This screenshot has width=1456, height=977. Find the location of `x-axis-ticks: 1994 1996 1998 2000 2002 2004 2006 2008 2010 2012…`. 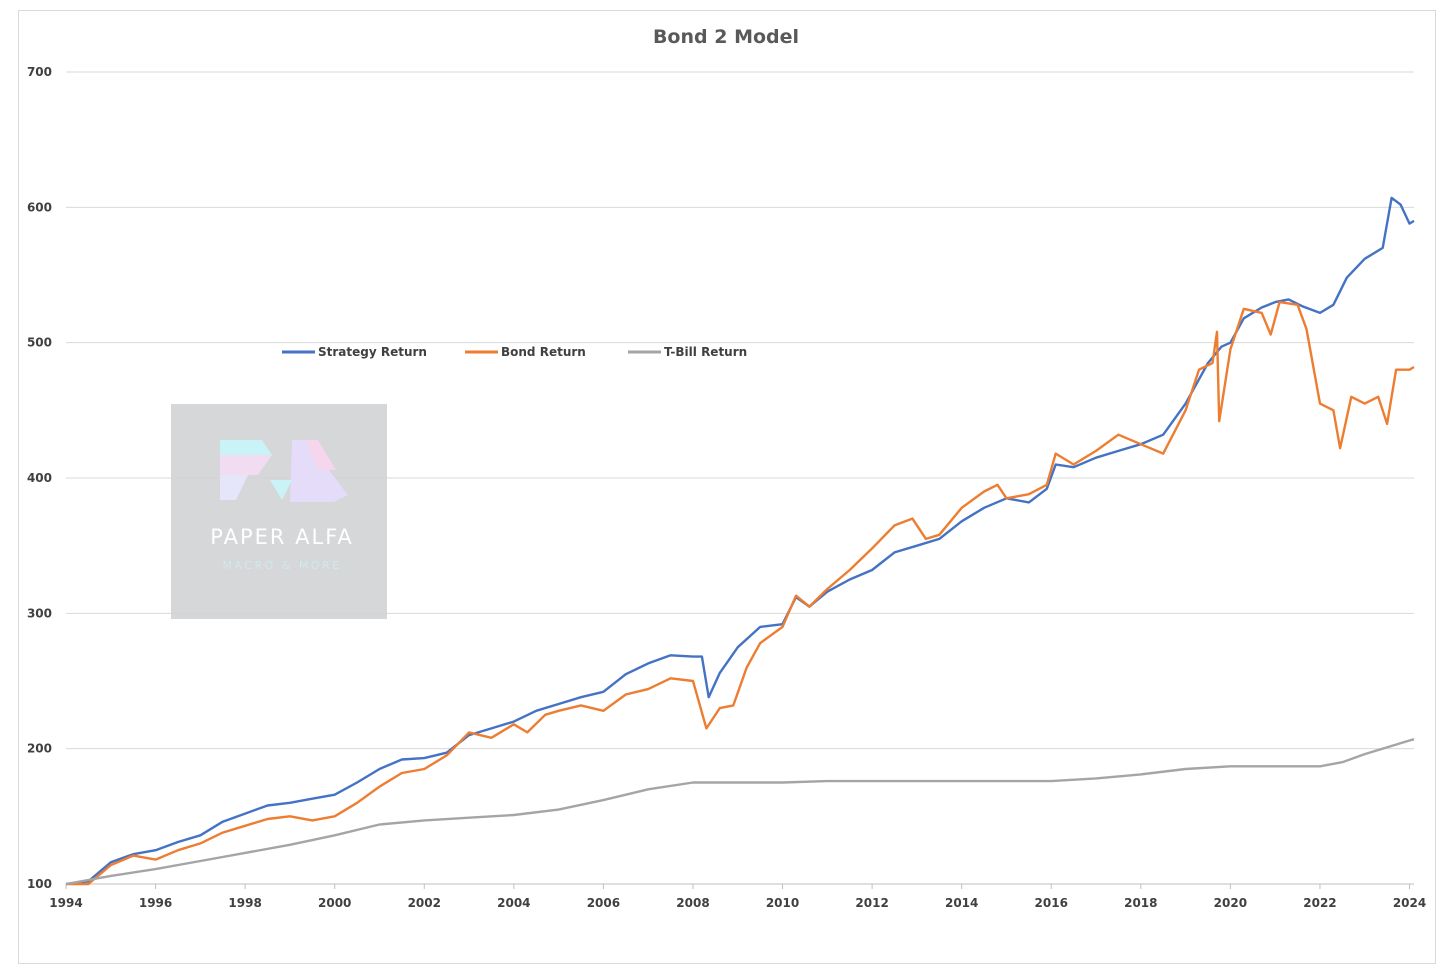

x-axis-ticks: 1994 1996 1998 2000 2002 2004 2006 2008 2010 2012… is located at coordinates (737, 897).